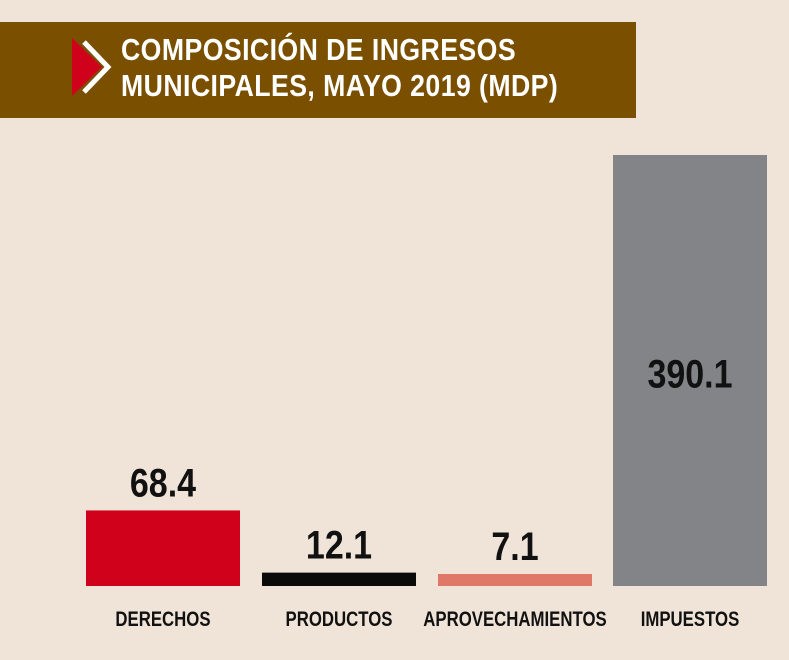 This screenshot has width=789, height=660. Describe the element at coordinates (339, 619) in the screenshot. I see `category-label-productos: PRODUCTOS` at that location.